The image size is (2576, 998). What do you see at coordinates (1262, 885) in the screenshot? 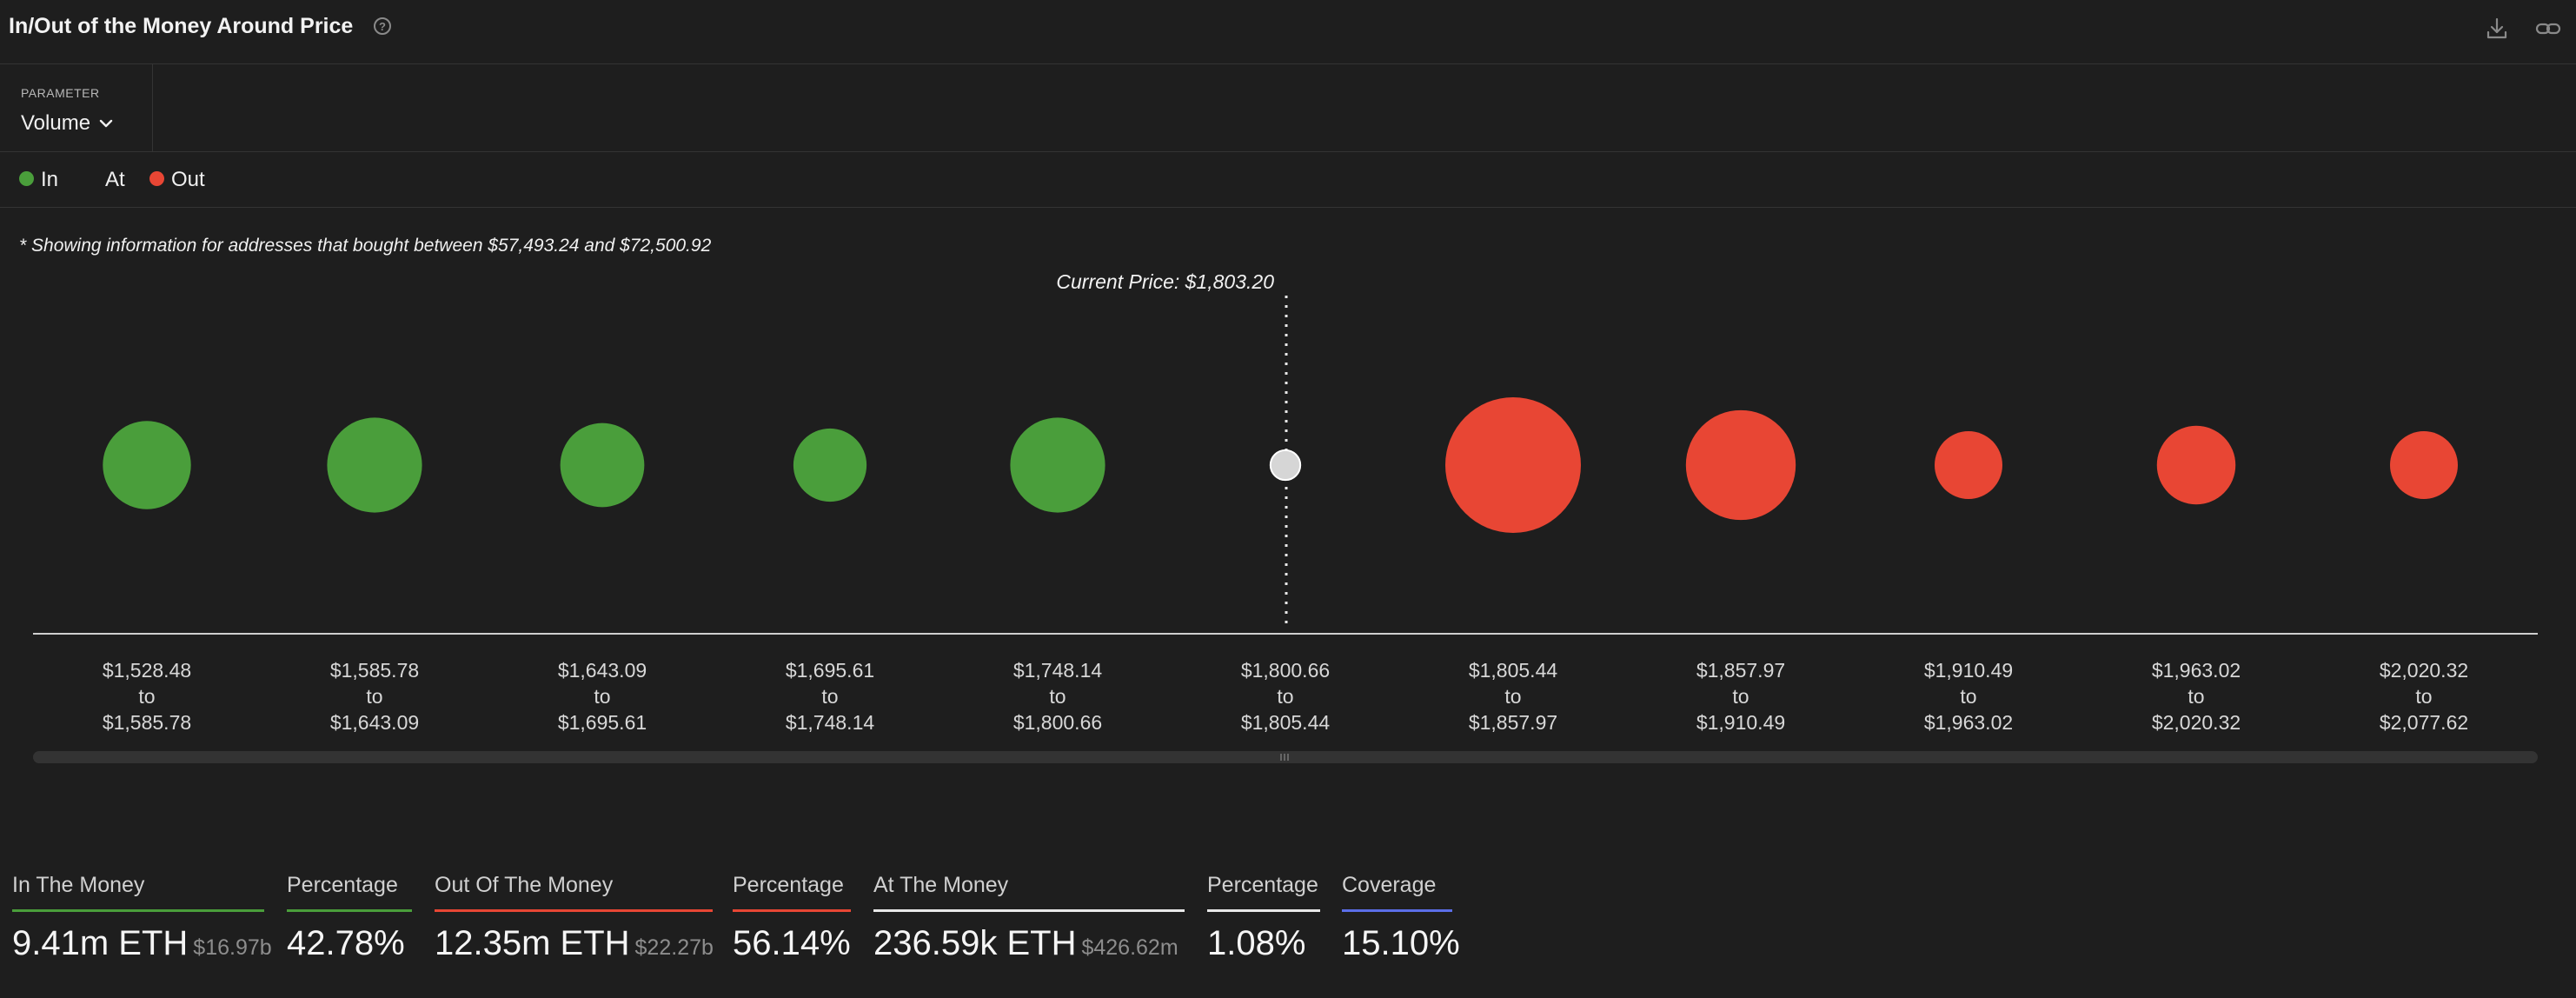
I see `stat-at-pct-label: Percentage` at bounding box center [1262, 885].